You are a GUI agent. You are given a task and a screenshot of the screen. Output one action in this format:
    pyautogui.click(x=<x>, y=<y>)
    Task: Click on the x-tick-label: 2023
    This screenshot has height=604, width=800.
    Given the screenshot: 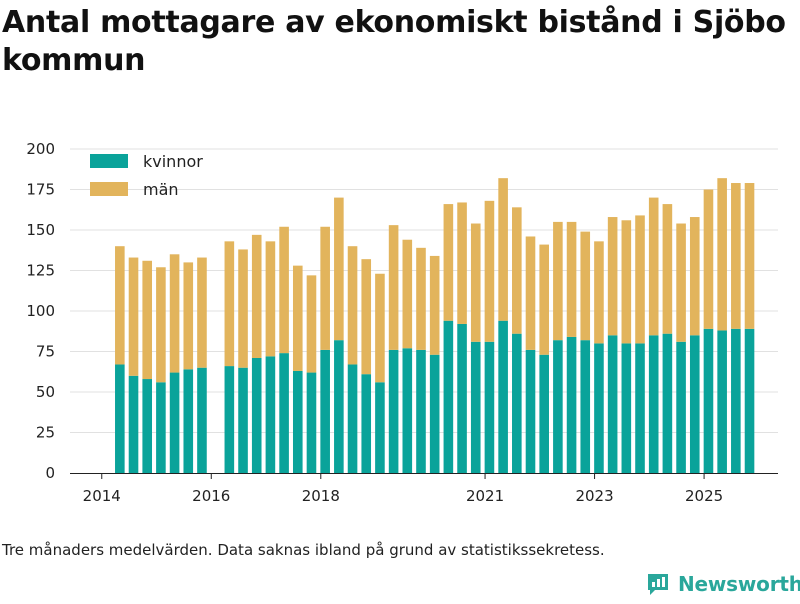 What is the action you would take?
    pyautogui.click(x=594, y=496)
    